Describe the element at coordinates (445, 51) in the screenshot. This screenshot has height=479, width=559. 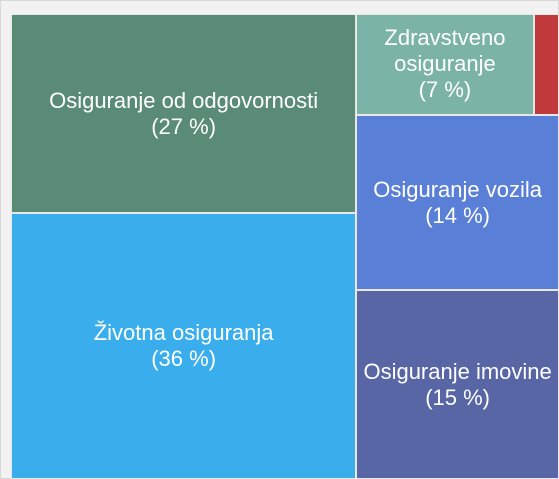
I see `cell-label: Zdravstveno osiguranje` at that location.